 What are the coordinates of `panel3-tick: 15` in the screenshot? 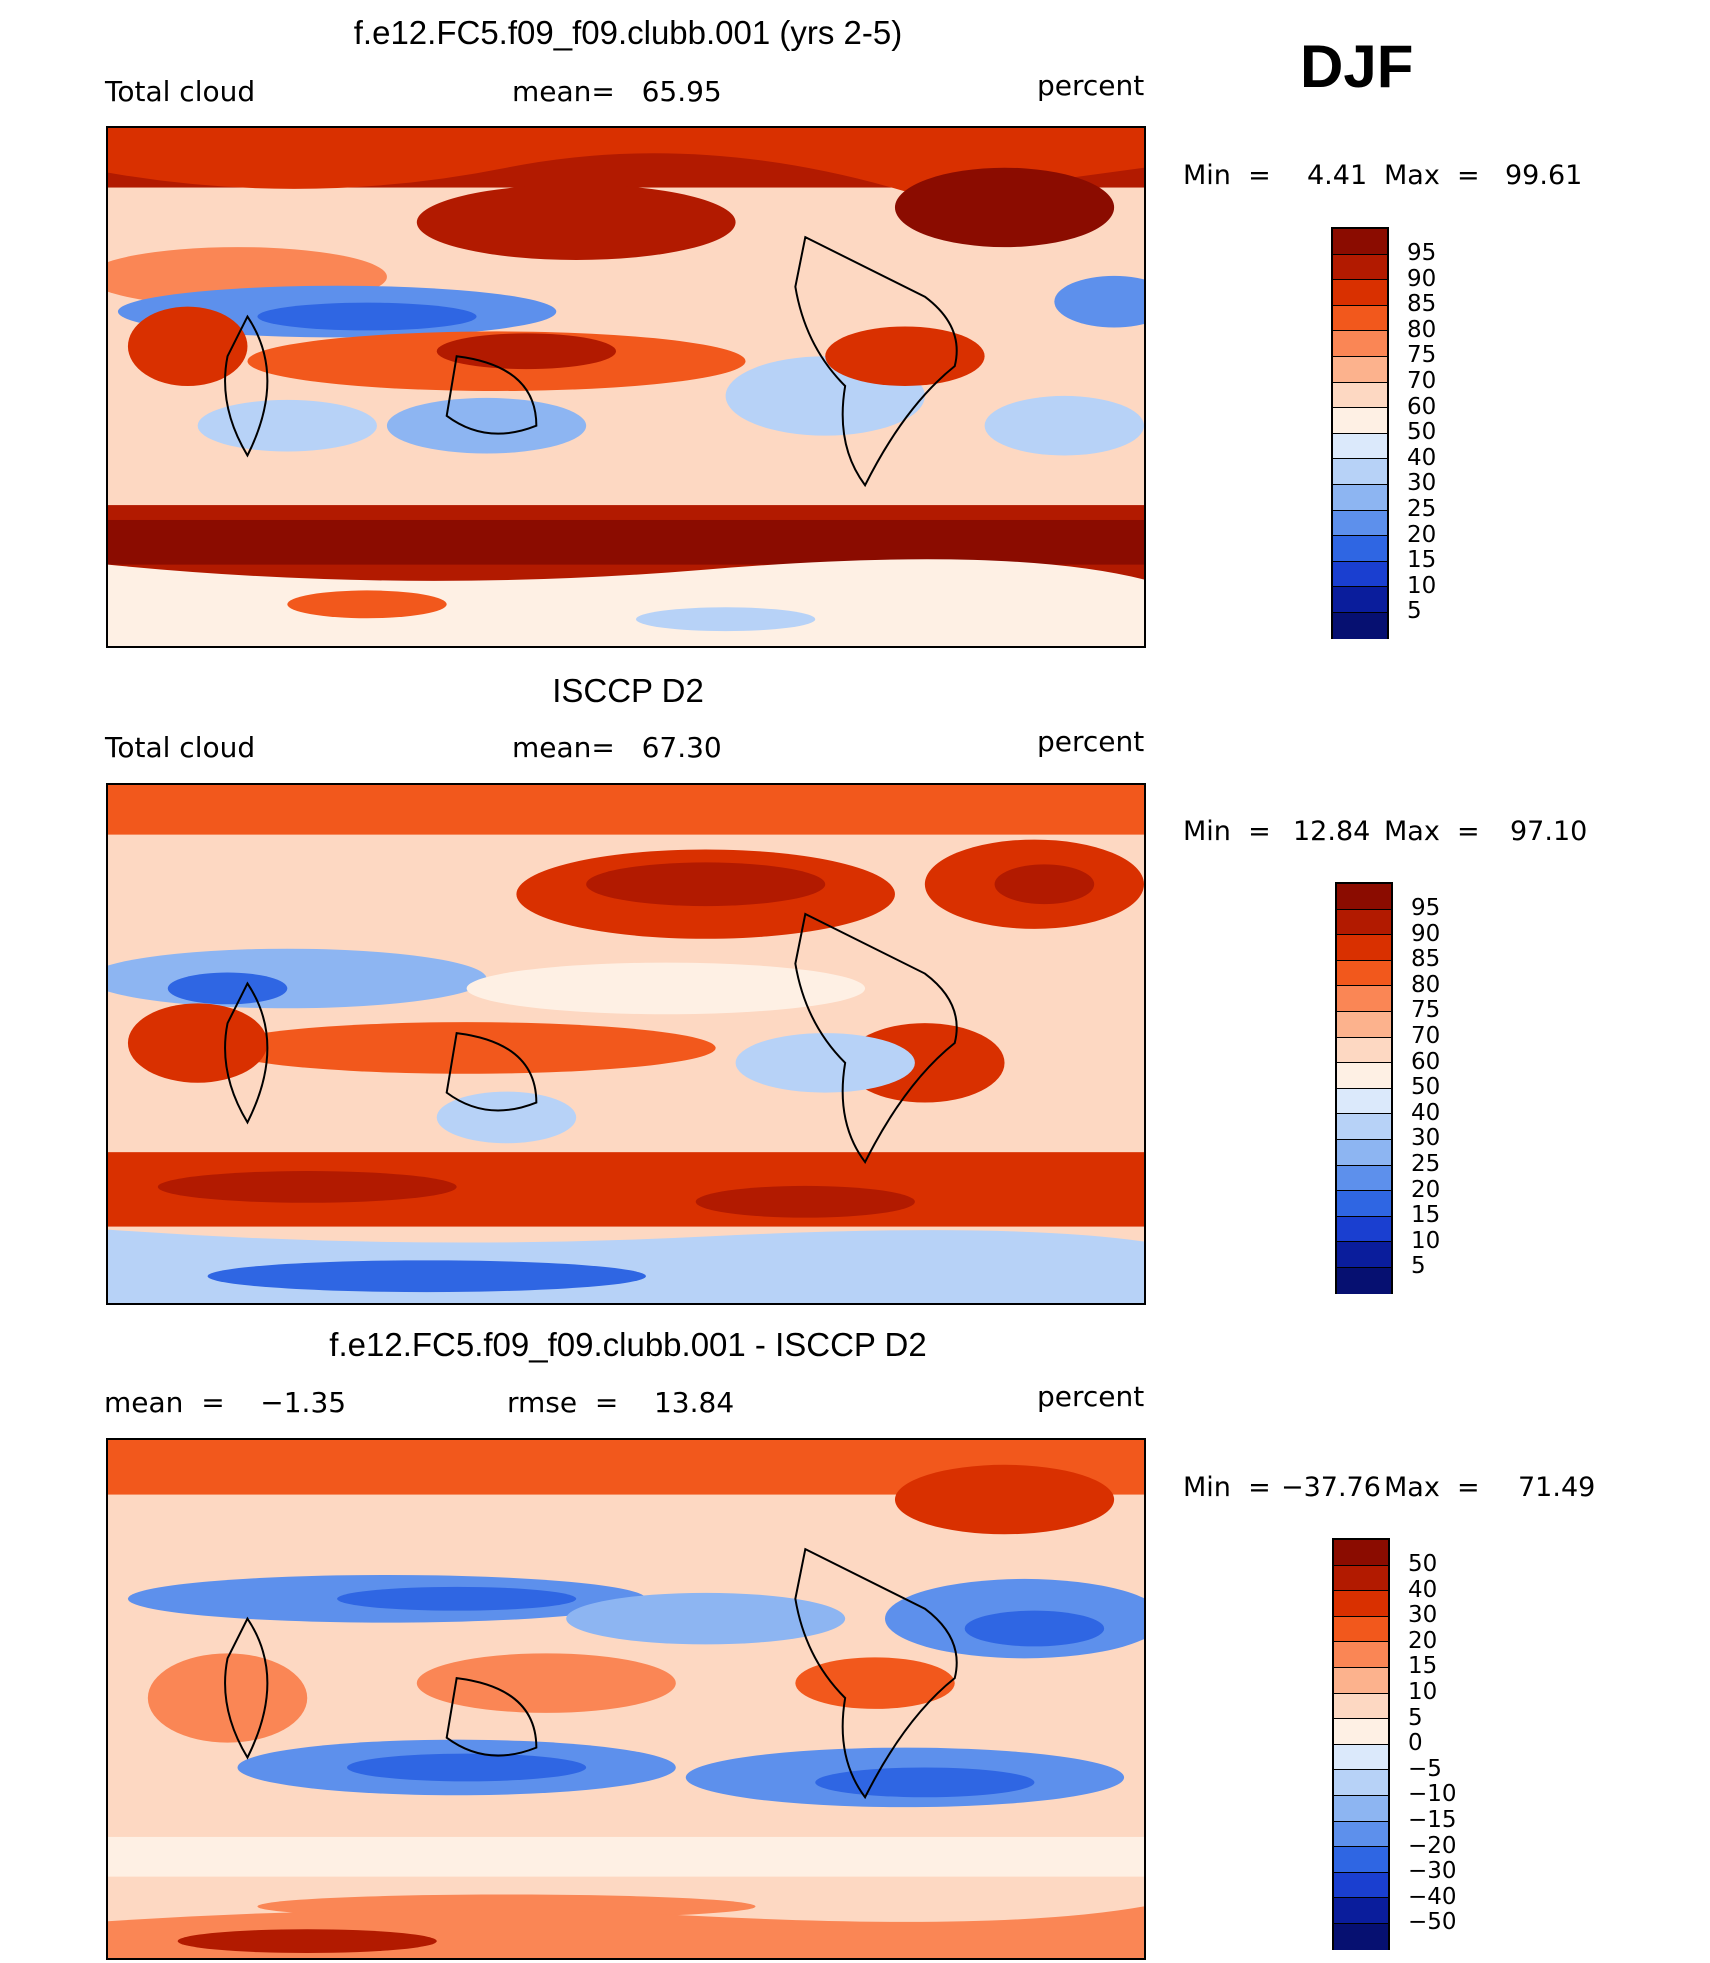 It's located at (1423, 1666).